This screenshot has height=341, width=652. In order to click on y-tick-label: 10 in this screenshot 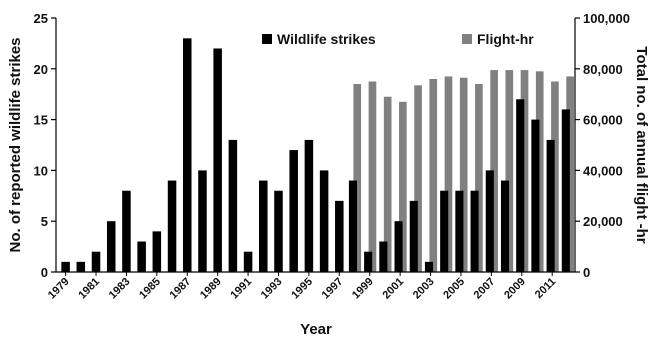, I will do `click(41, 170)`.